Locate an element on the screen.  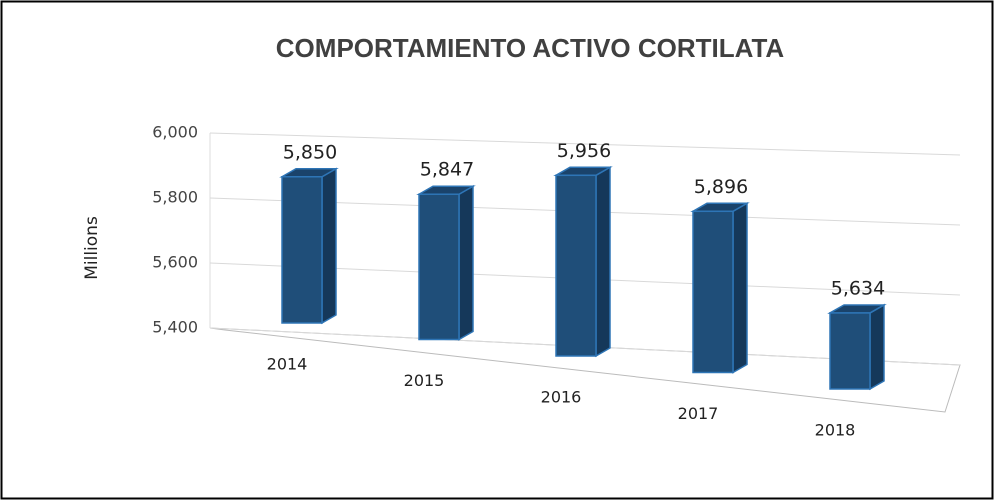
x-tick-label: 2014 is located at coordinates (287, 364).